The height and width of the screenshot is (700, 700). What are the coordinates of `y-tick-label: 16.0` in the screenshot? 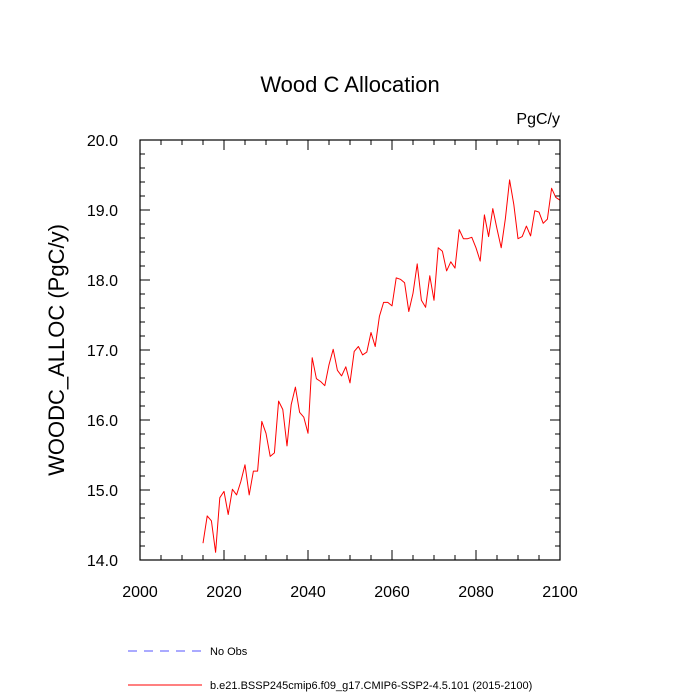 It's located at (102, 421).